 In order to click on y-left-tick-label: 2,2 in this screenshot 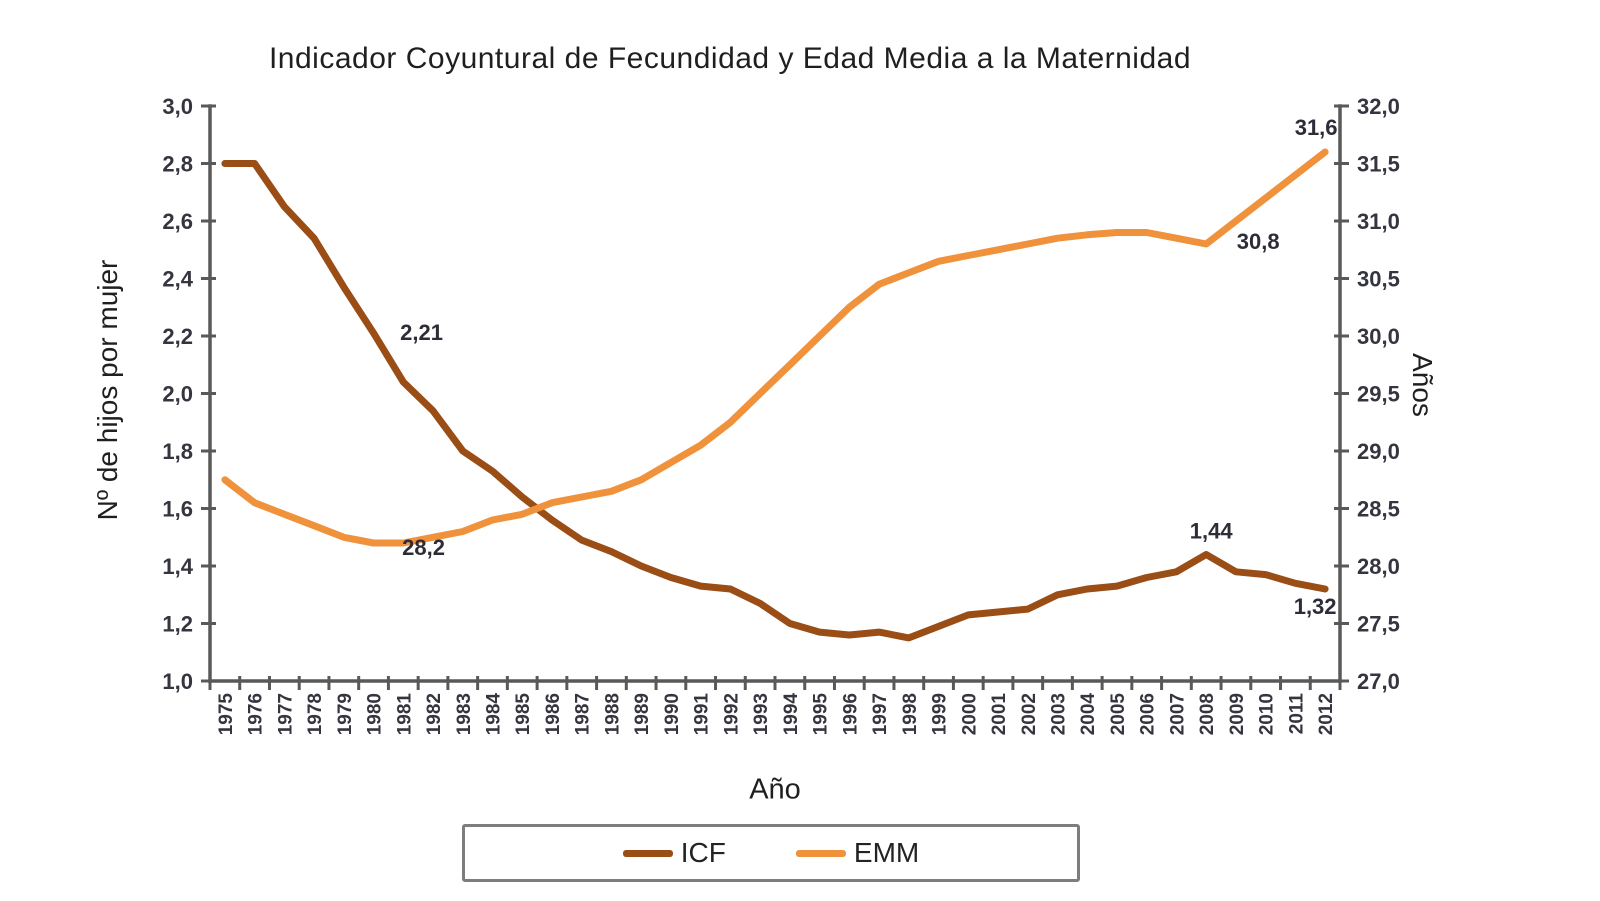, I will do `click(177, 336)`.